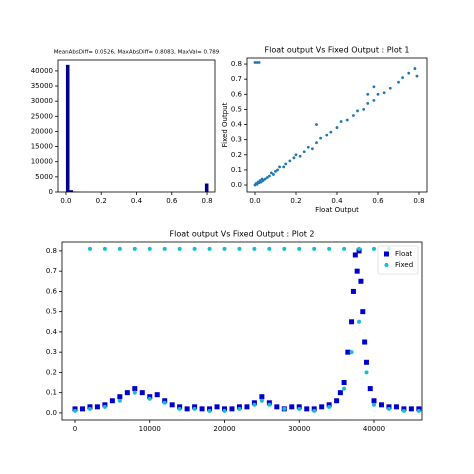  Describe the element at coordinates (51, 251) in the screenshot. I see `y-tick-label: 0.8` at that location.